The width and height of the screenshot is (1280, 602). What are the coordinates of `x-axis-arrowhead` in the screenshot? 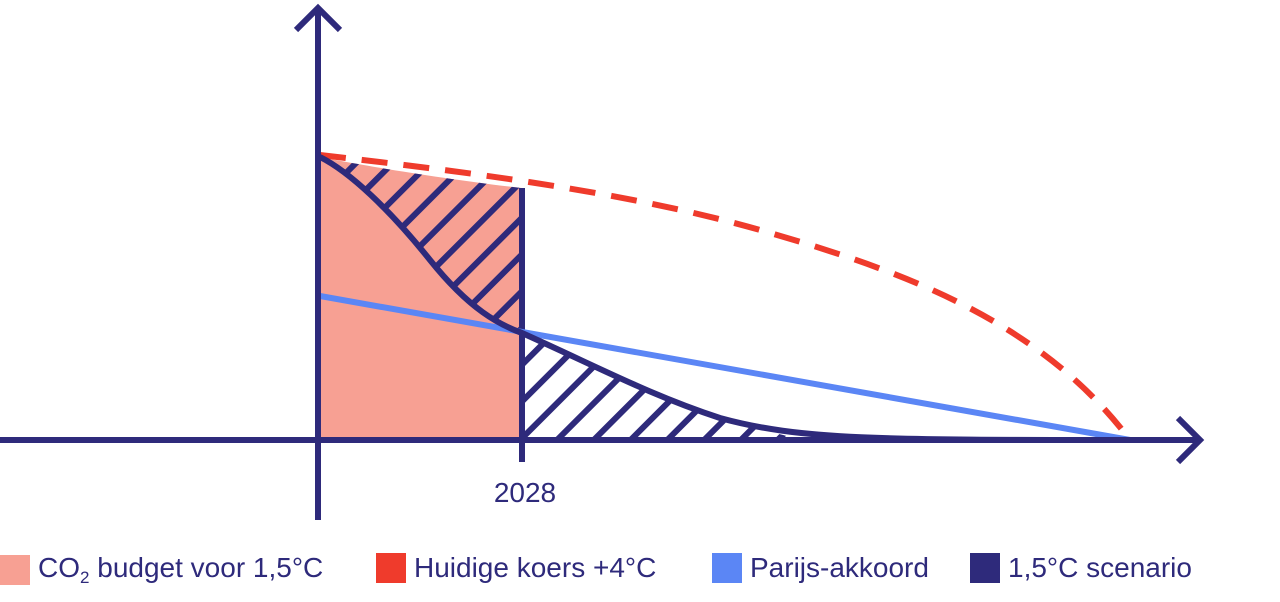 It's located at (1190, 440).